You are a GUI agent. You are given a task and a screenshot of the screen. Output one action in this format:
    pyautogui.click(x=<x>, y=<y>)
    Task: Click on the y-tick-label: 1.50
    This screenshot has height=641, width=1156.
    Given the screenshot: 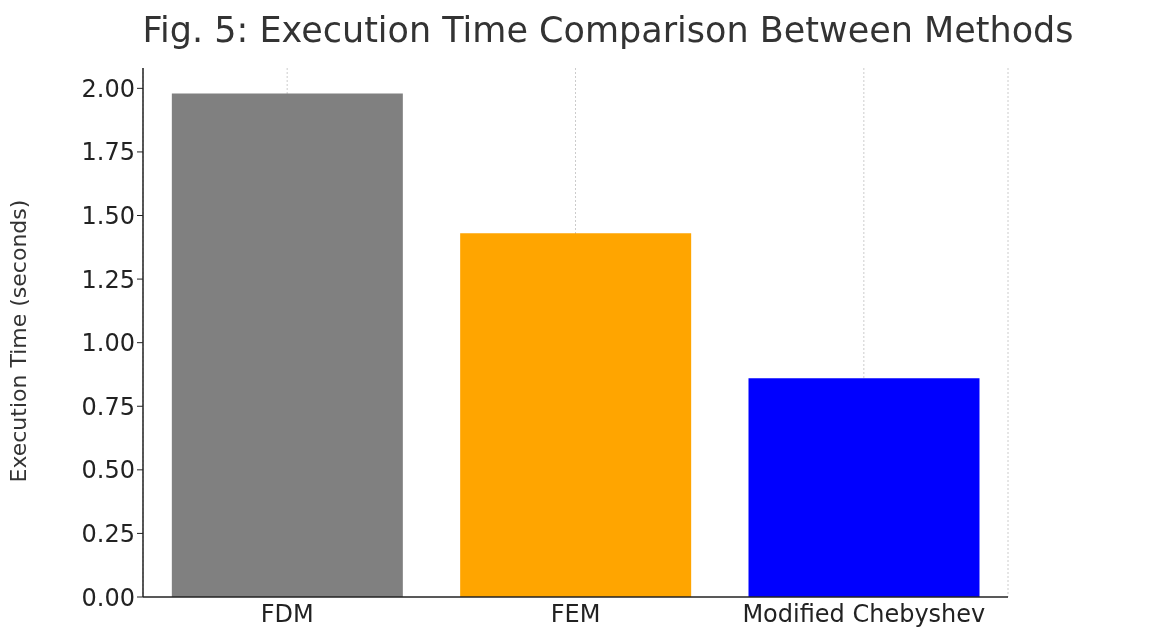 What is the action you would take?
    pyautogui.click(x=108, y=216)
    